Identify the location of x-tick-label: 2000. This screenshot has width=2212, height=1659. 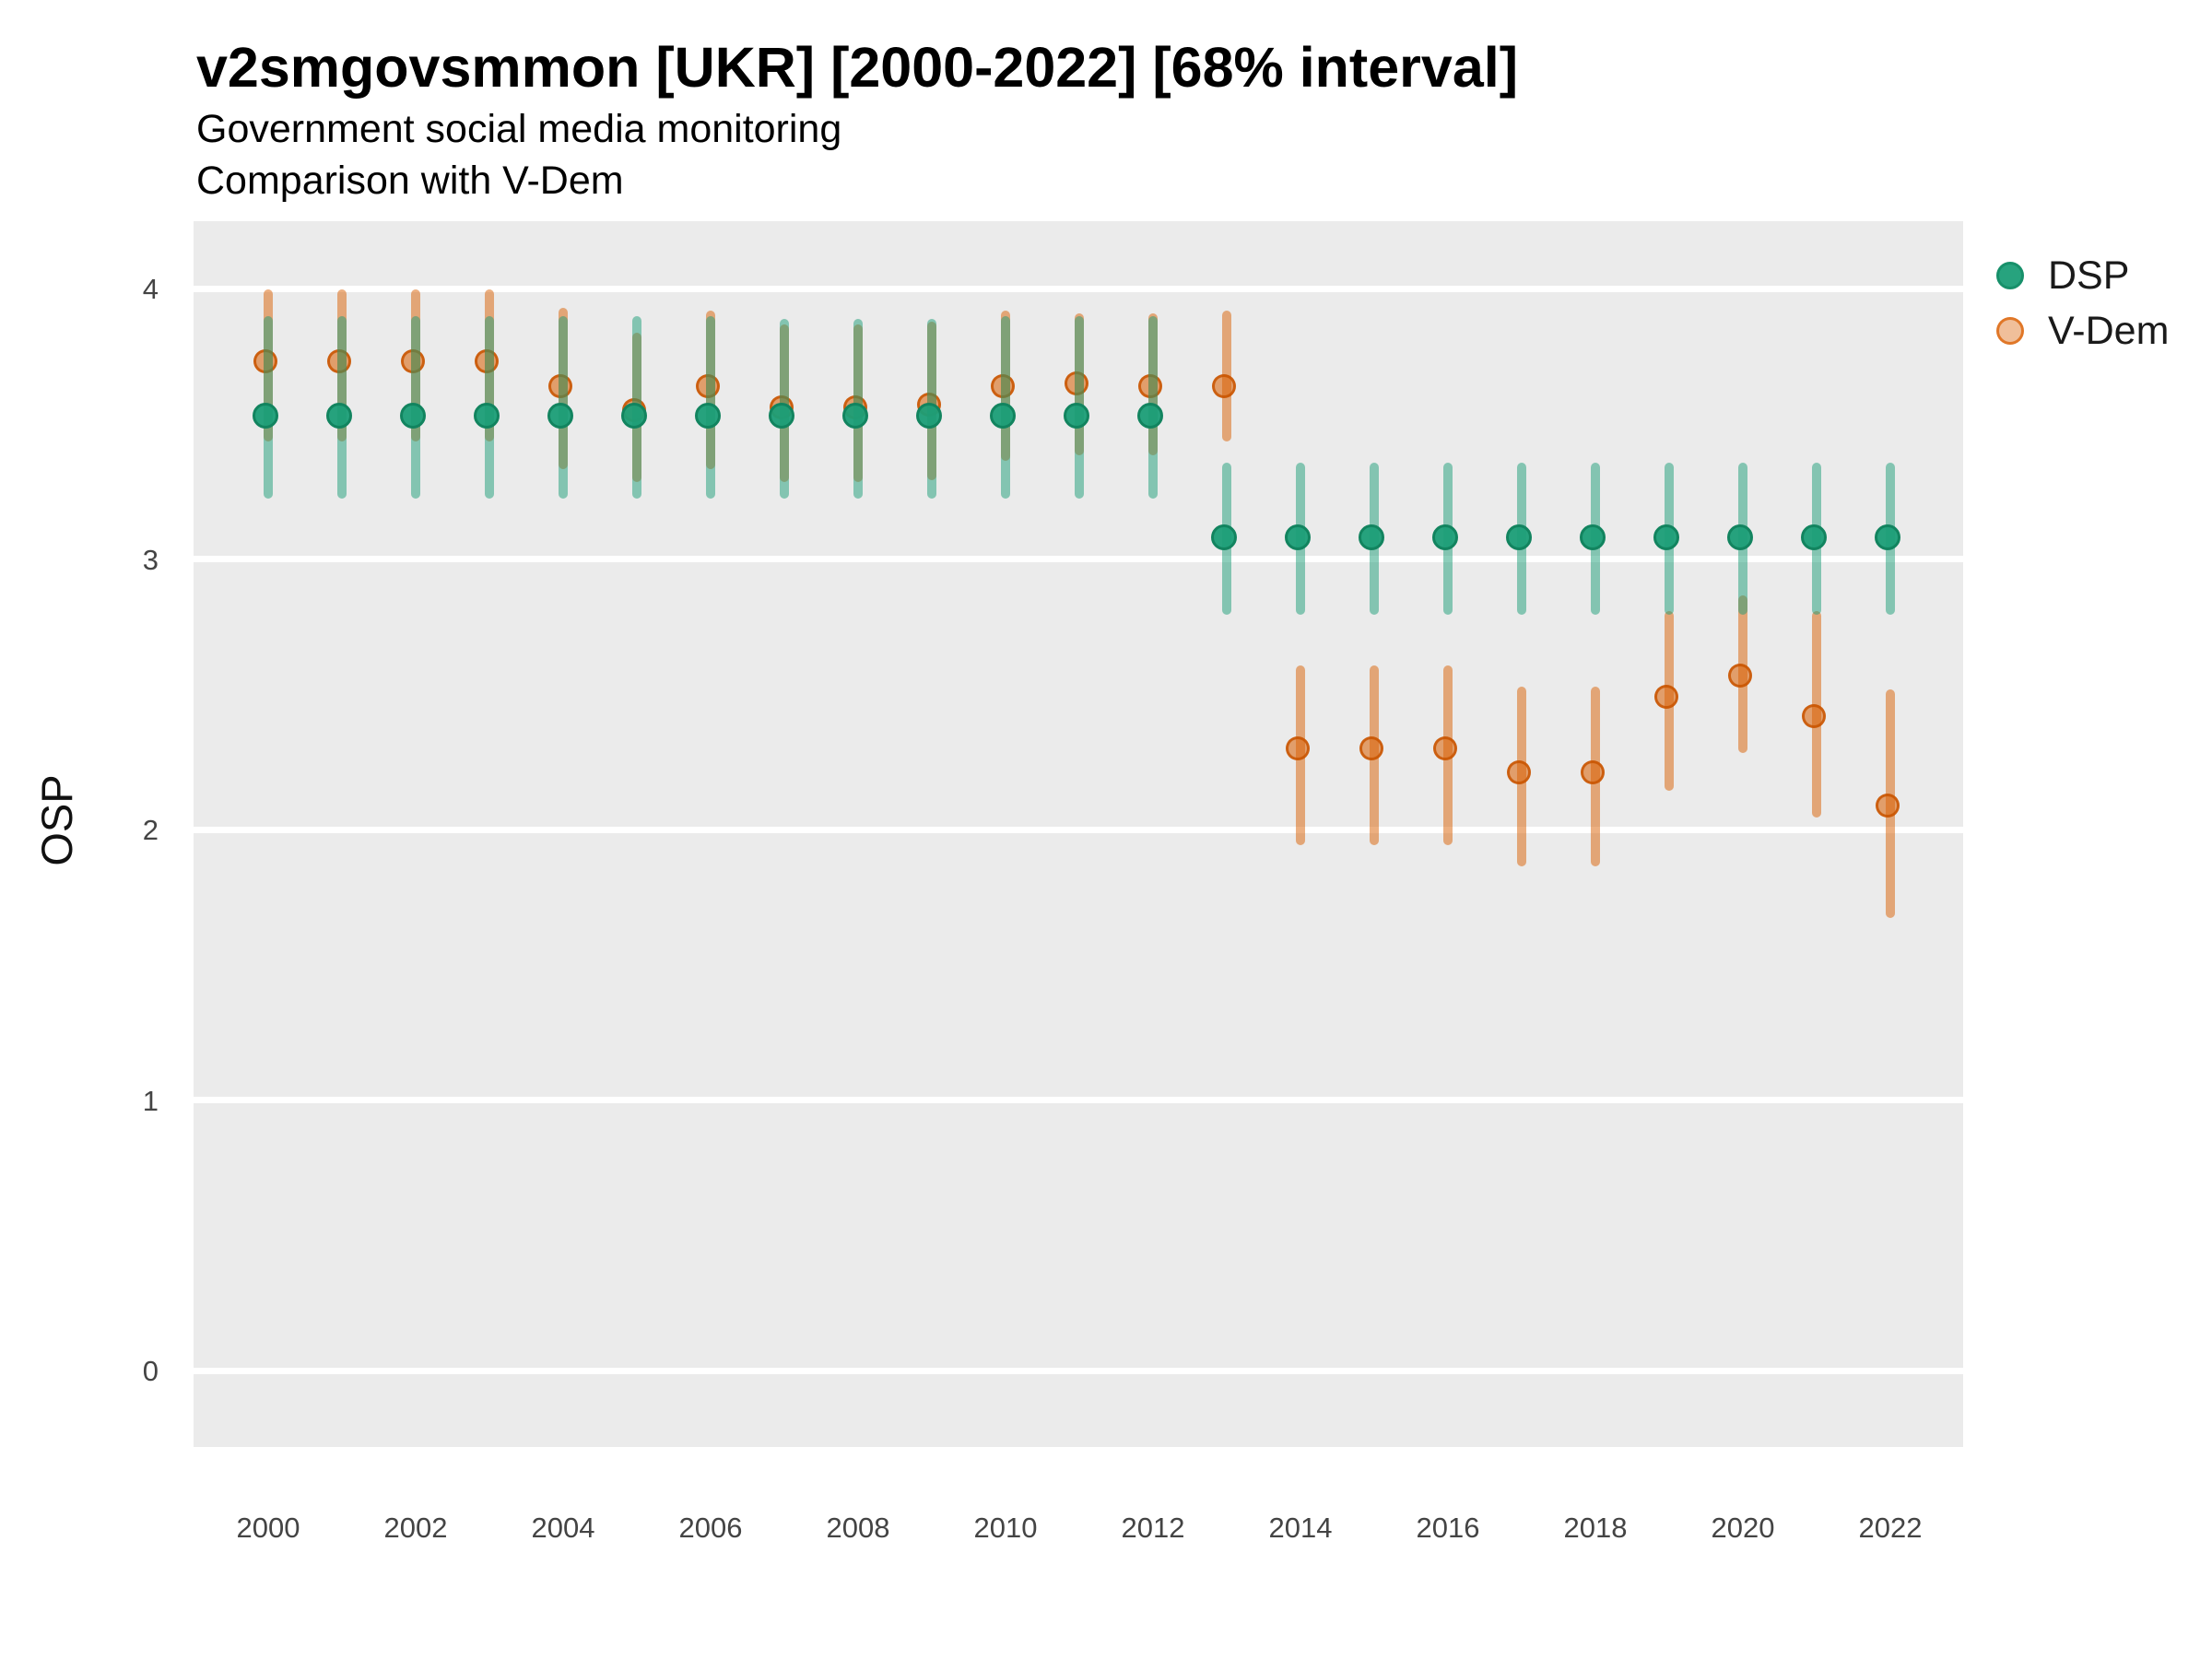
(268, 1528).